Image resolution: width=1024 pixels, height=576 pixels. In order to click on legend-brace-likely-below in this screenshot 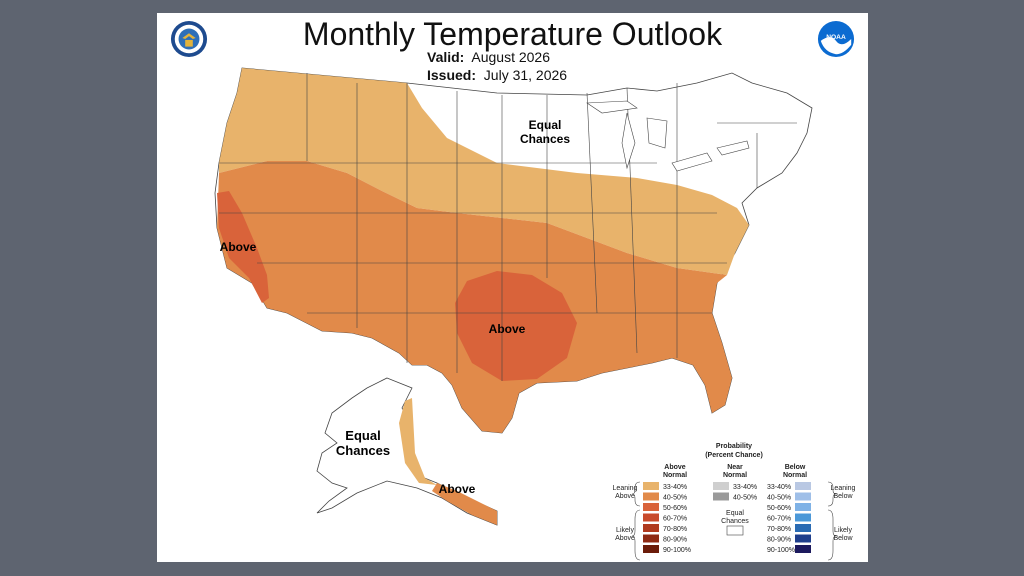, I will do `click(832, 535)`.